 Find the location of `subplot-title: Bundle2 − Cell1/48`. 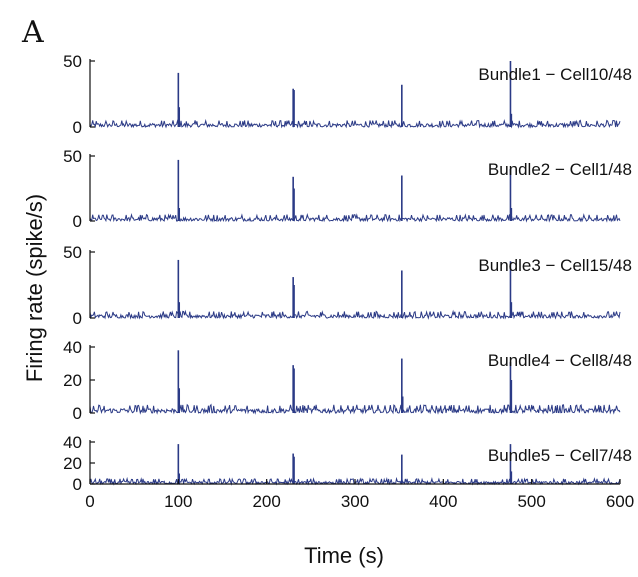

subplot-title: Bundle2 − Cell1/48 is located at coordinates (560, 169).